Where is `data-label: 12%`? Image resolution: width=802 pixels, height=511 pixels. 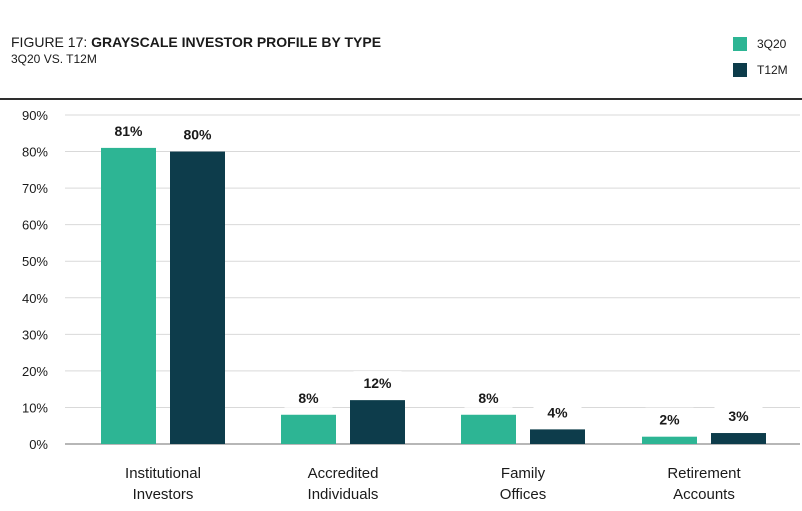 data-label: 12% is located at coordinates (377, 383).